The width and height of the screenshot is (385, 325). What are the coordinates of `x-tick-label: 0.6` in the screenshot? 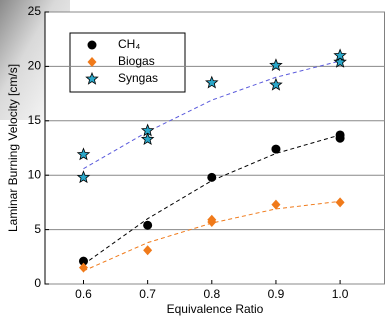 It's located at (83, 294).